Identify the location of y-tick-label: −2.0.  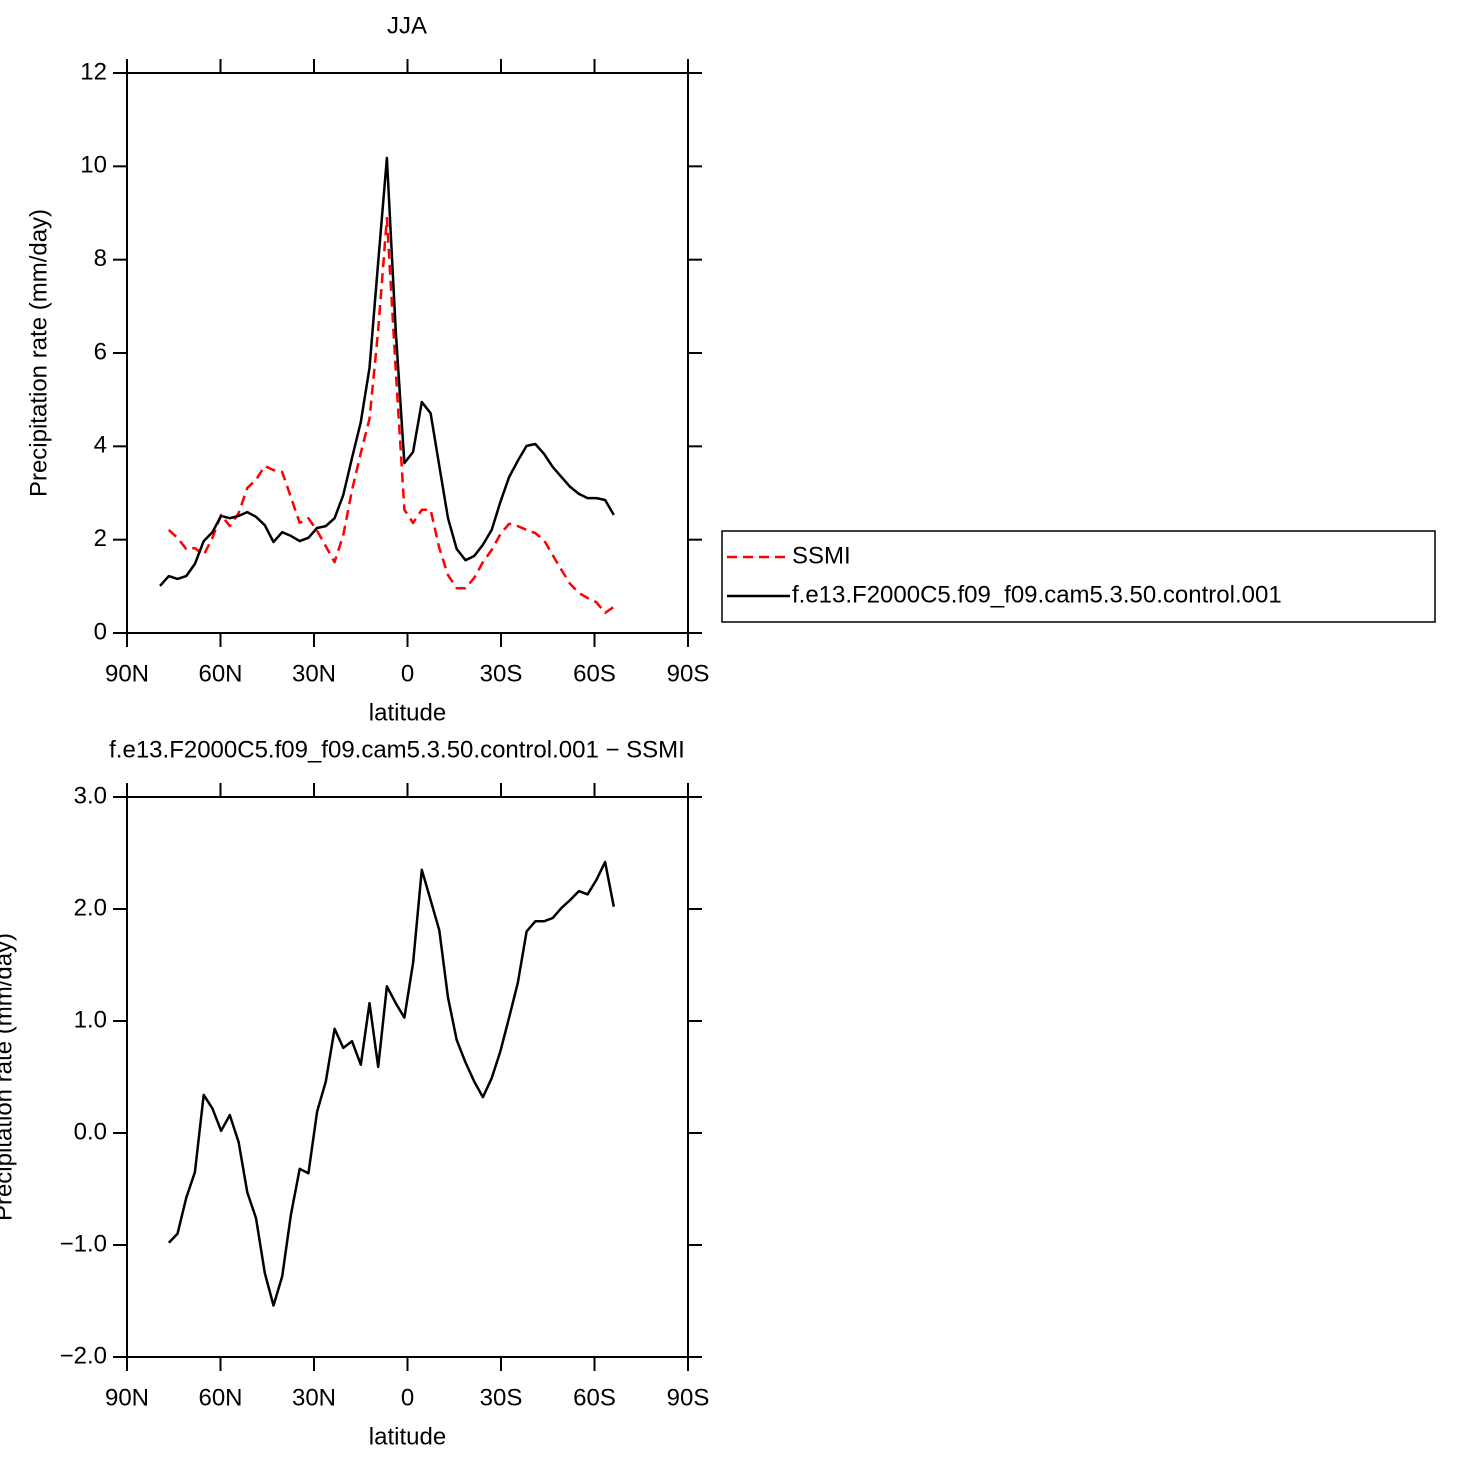
(83, 1355).